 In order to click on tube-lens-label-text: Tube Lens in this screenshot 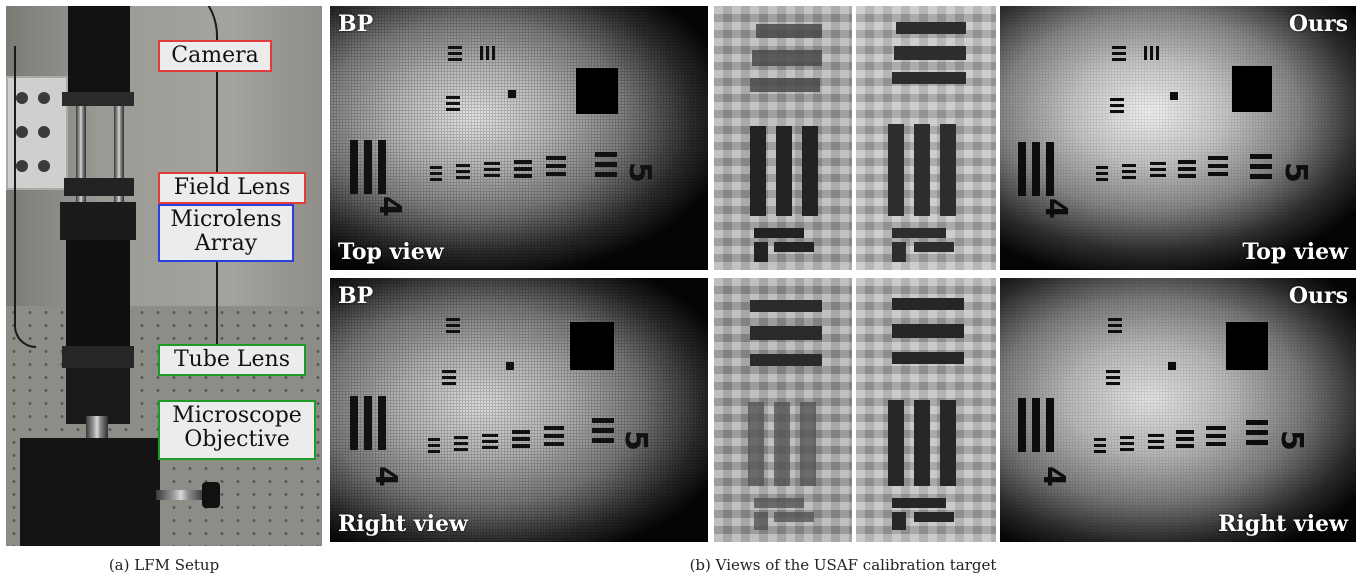, I will do `click(232, 359)`.